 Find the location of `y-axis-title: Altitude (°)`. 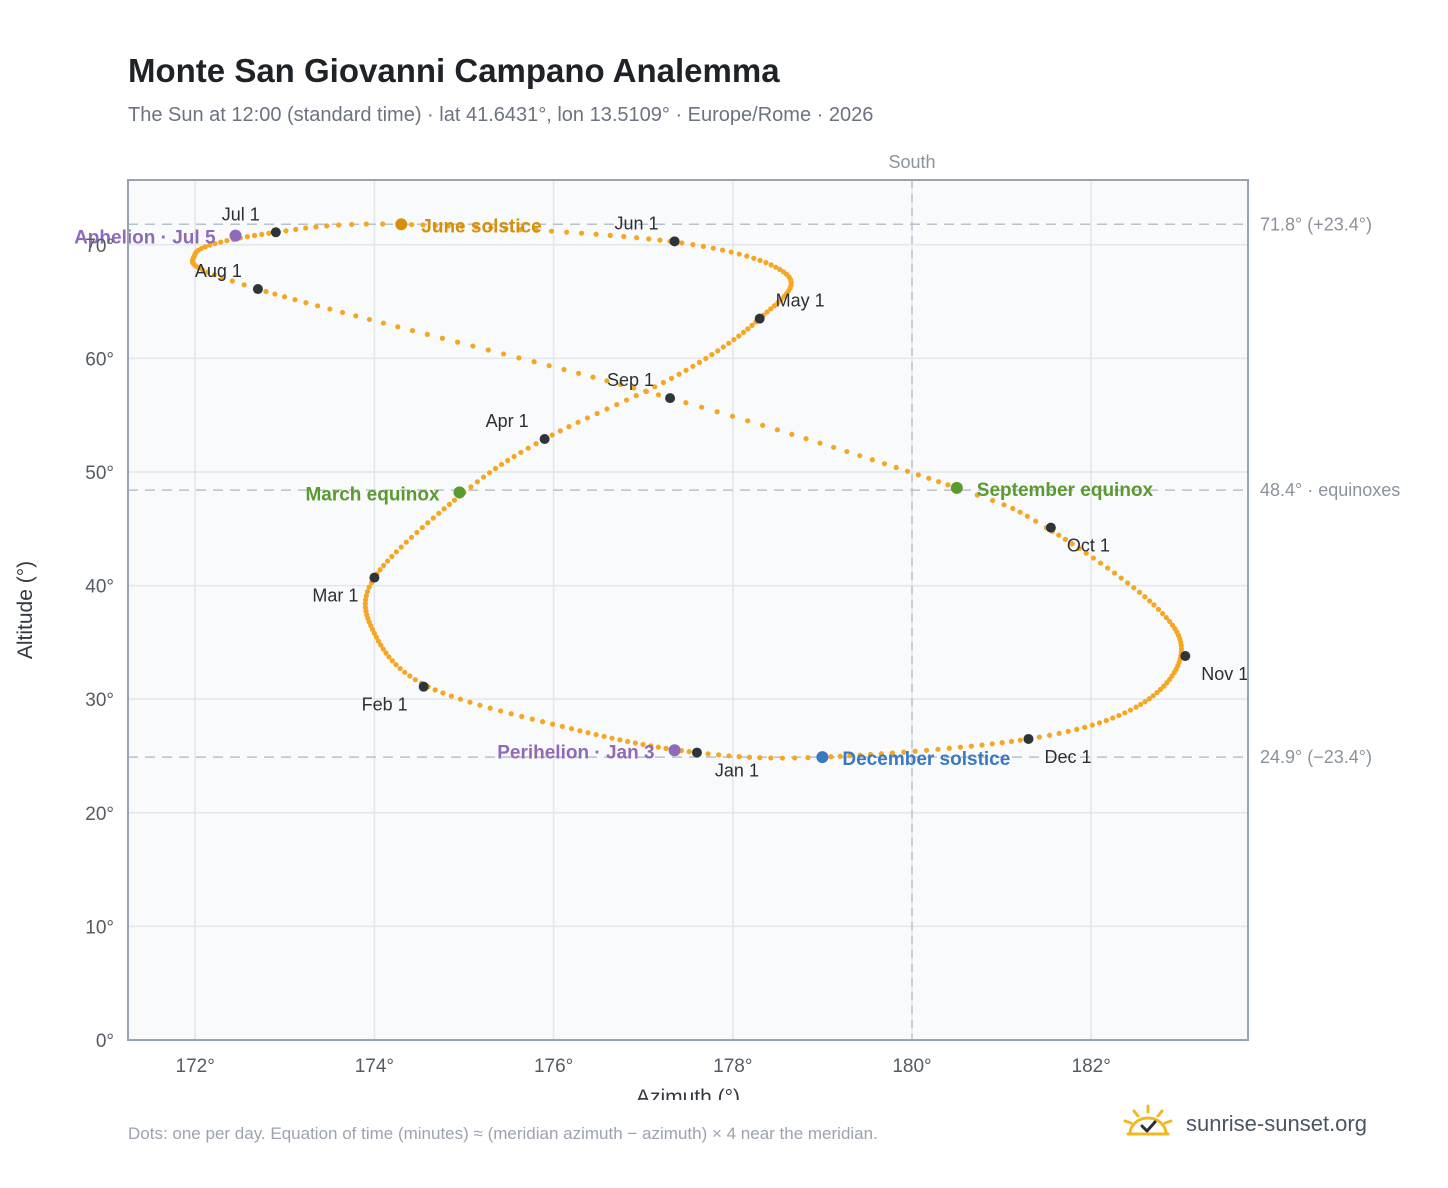

y-axis-title: Altitude (°) is located at coordinates (25, 610).